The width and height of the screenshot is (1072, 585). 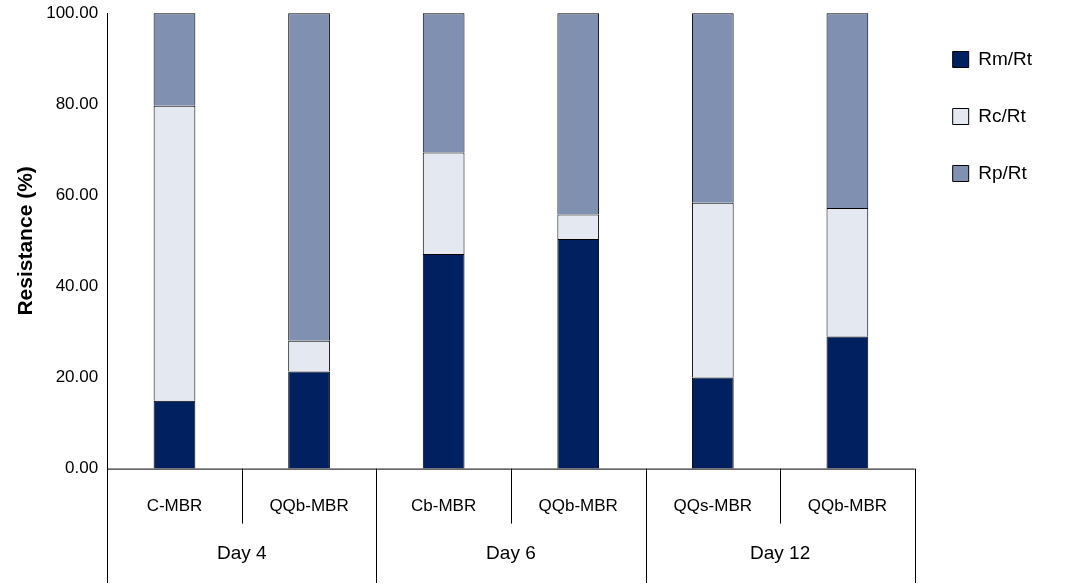 What do you see at coordinates (1002, 115) in the screenshot?
I see `legend-label: Rc/Rt` at bounding box center [1002, 115].